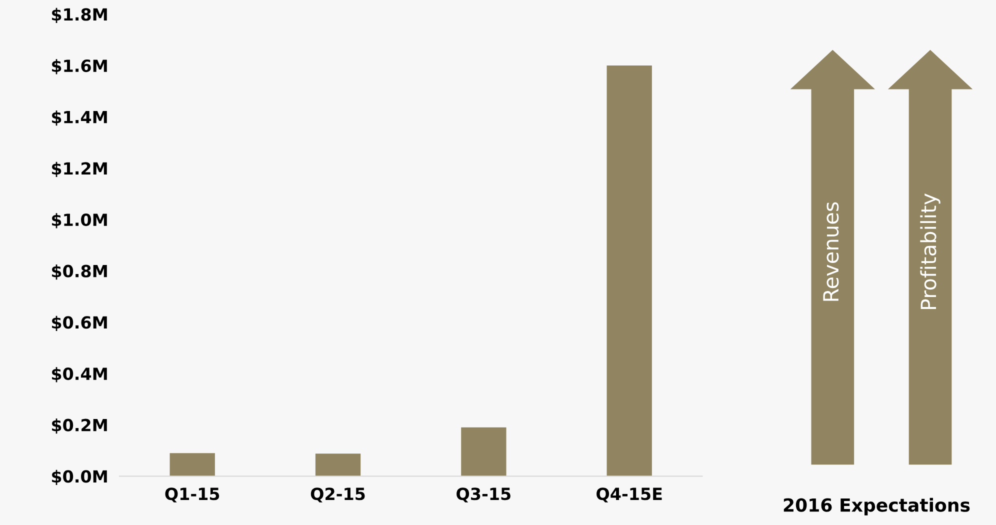  I want to click on y-tick-label: $0.2M, so click(79, 426).